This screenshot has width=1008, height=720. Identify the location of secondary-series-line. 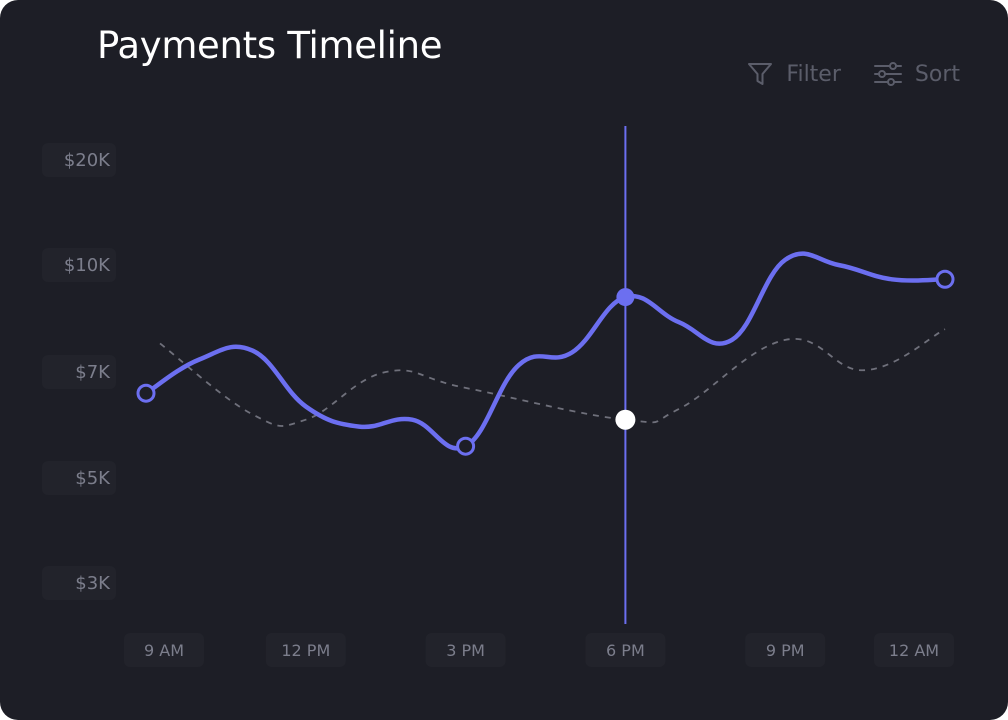
(552, 377).